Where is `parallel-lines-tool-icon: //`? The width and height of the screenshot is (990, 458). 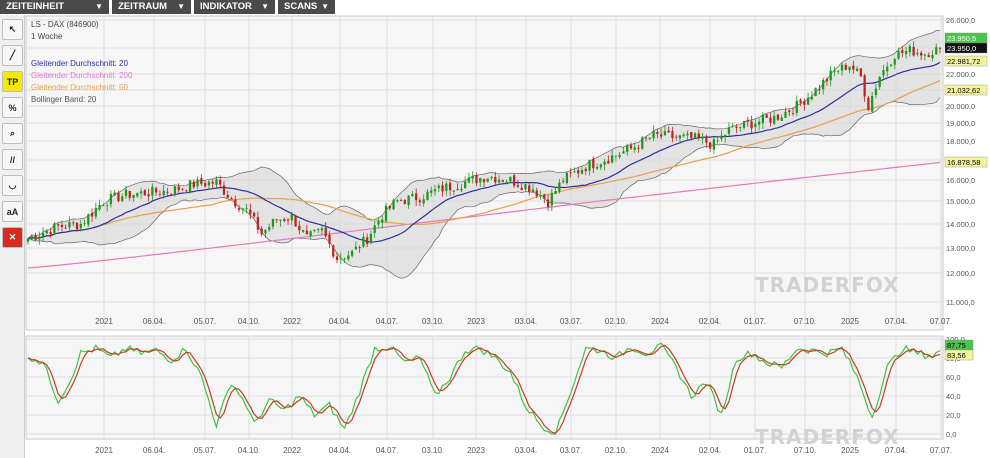
parallel-lines-tool-icon: // is located at coordinates (12, 159).